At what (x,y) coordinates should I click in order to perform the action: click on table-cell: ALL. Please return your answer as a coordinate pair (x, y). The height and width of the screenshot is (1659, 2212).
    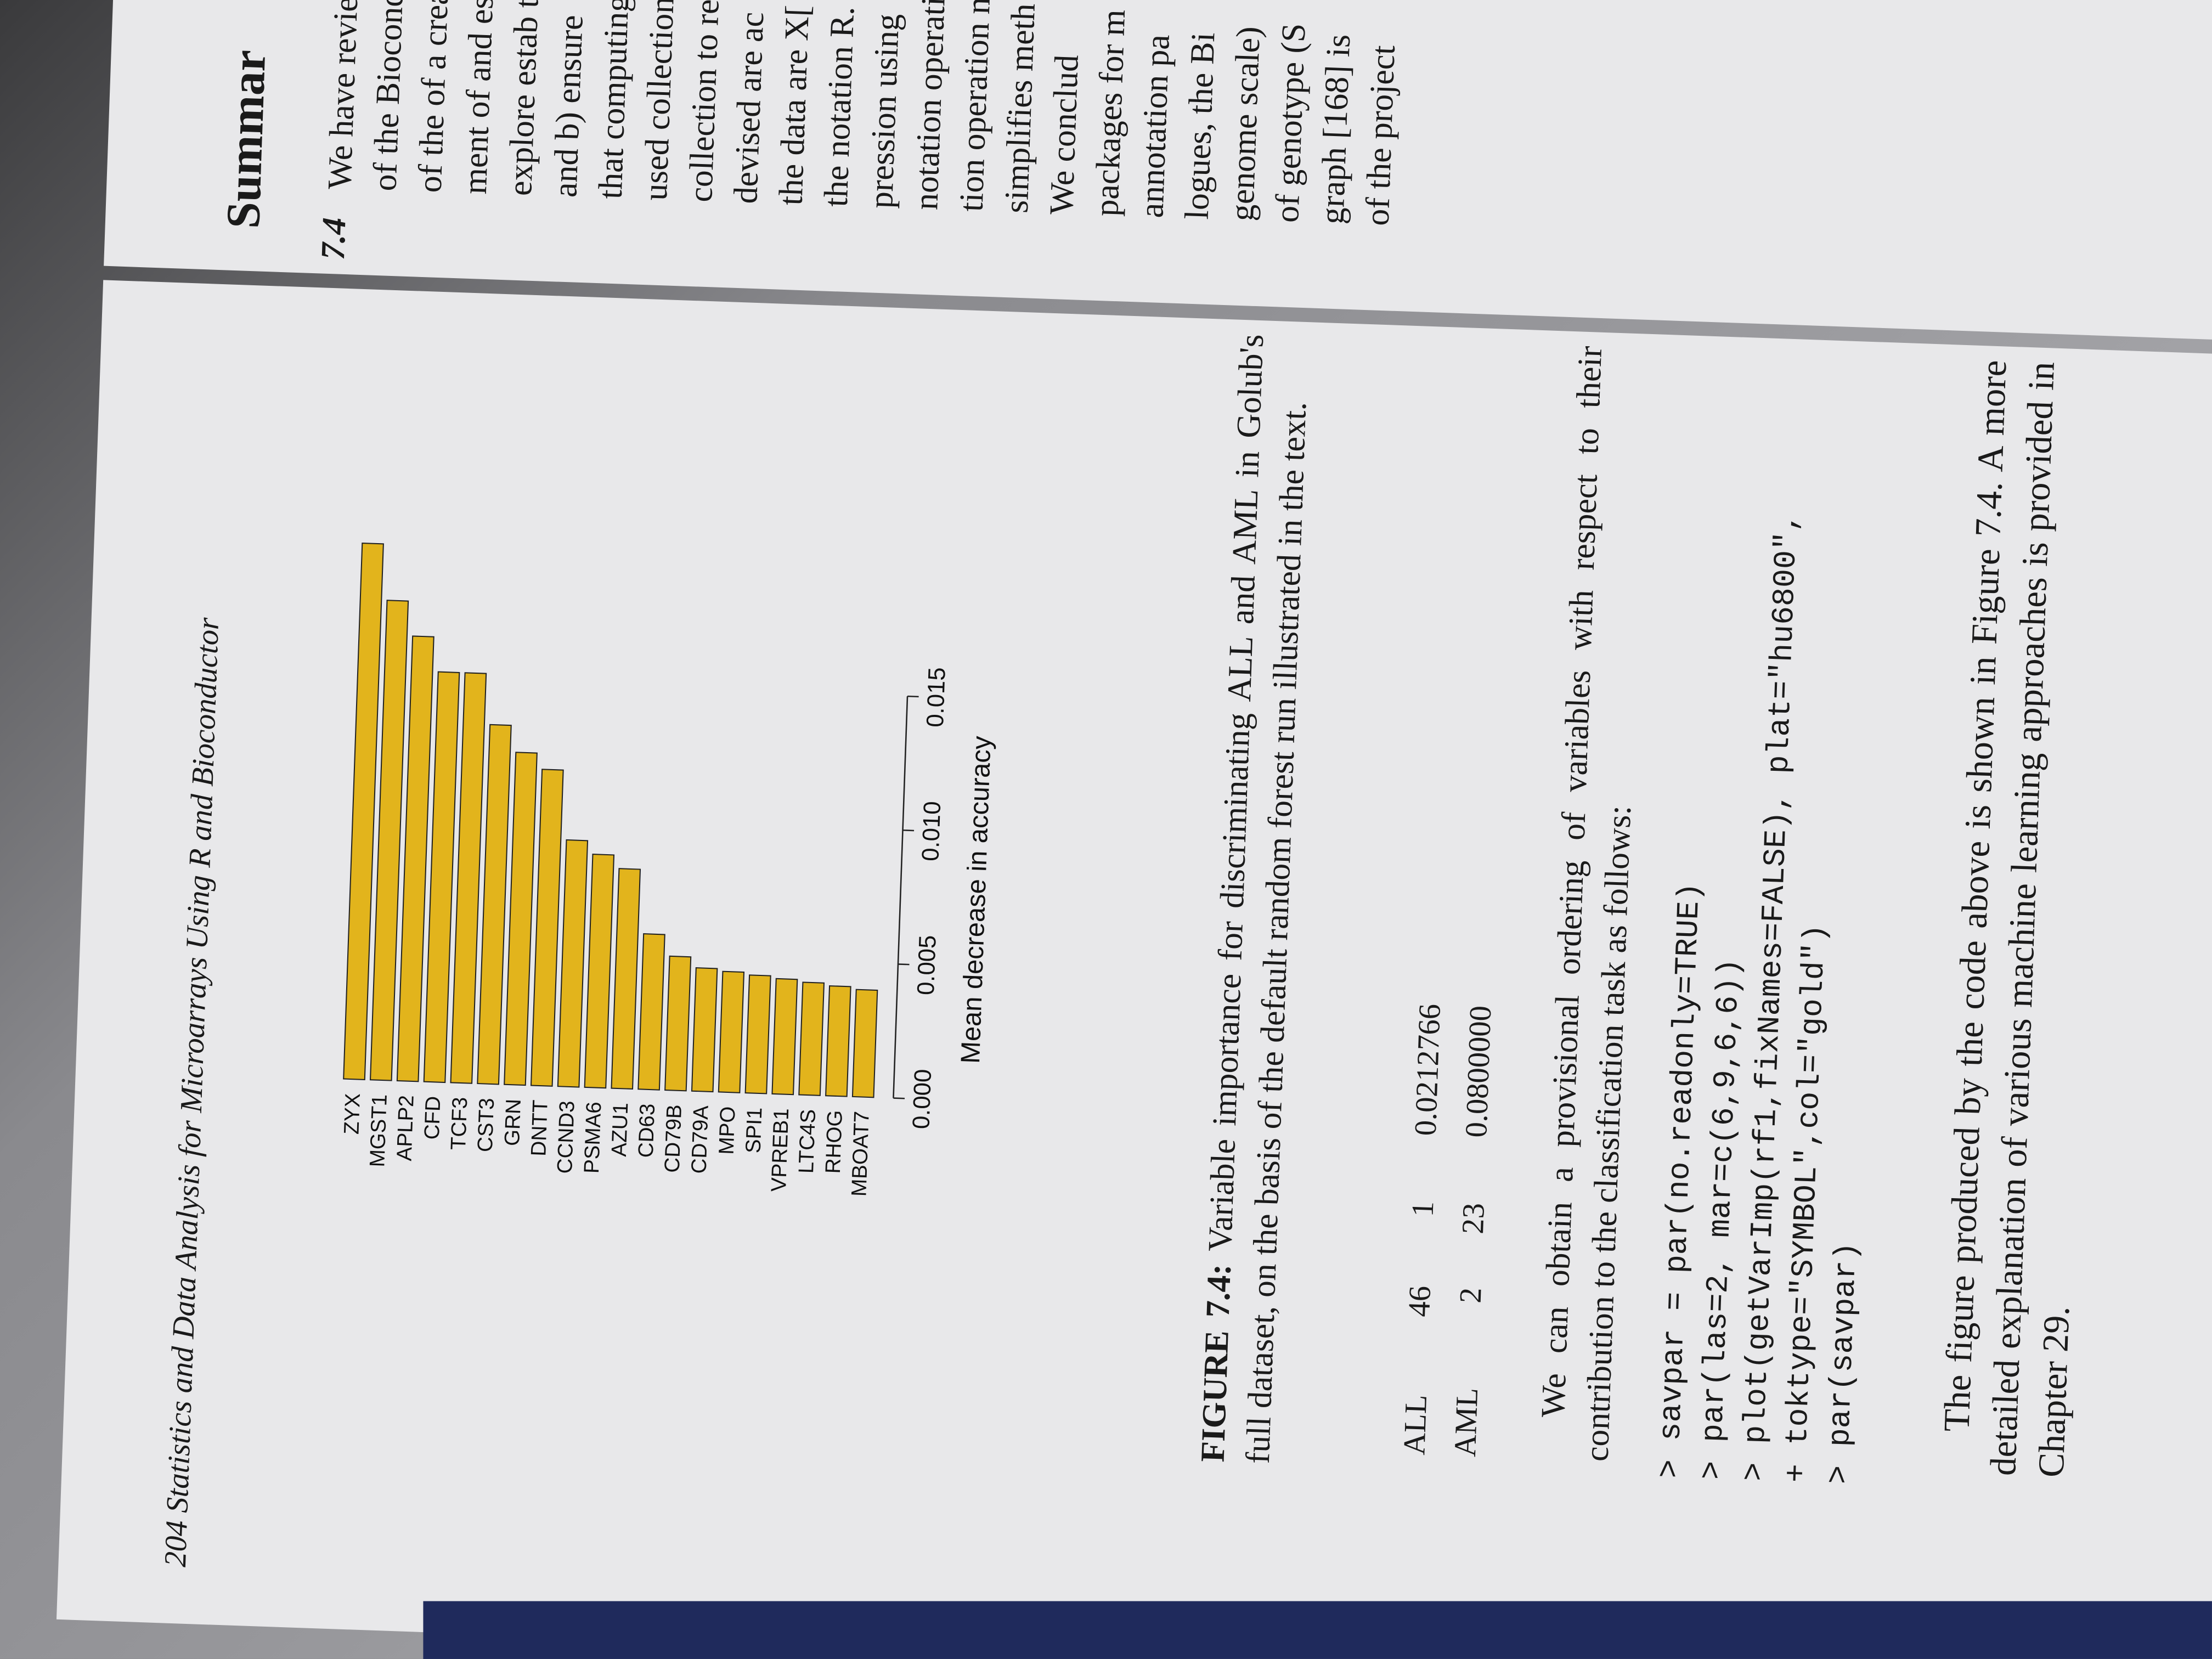
    Looking at the image, I should click on (1415, 1425).